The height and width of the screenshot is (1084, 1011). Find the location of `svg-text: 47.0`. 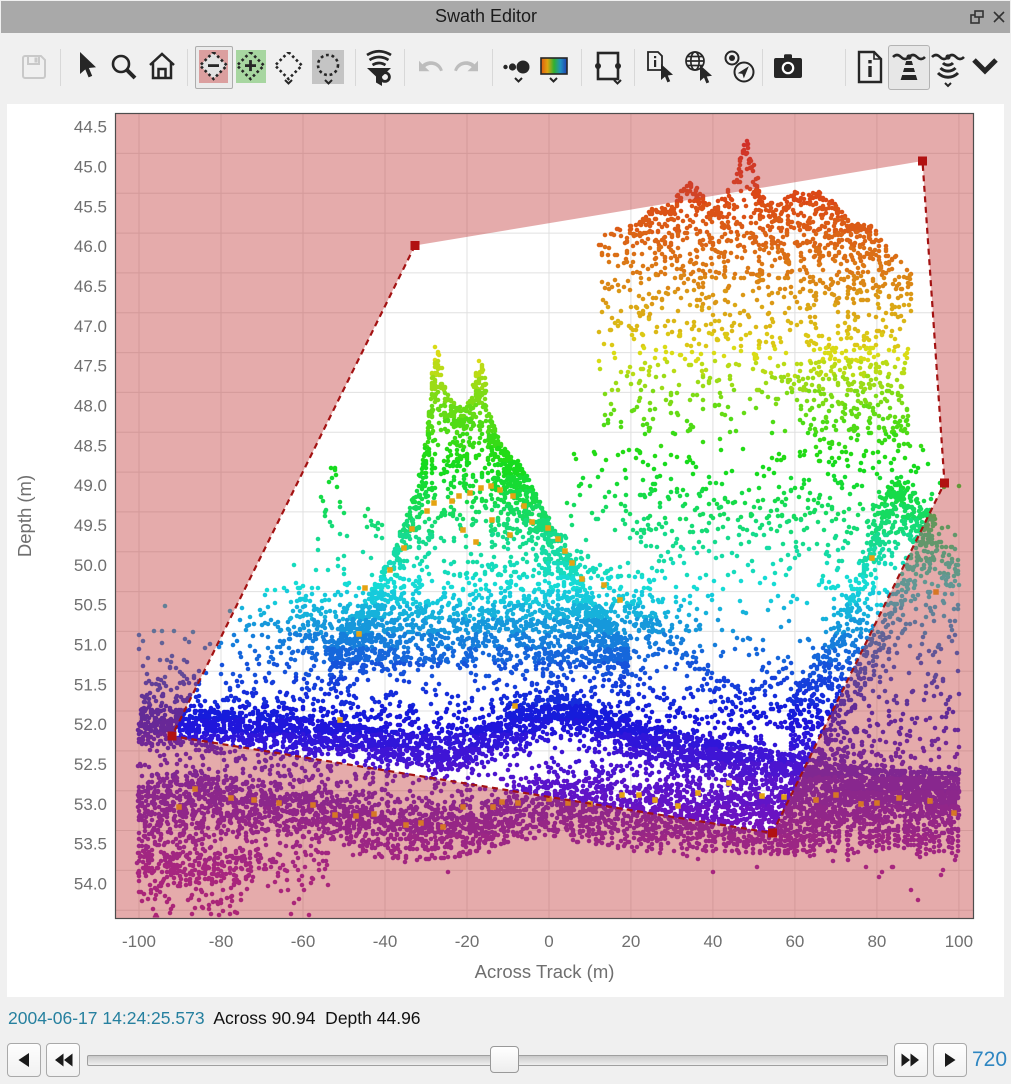

svg-text: 47.0 is located at coordinates (90, 326).